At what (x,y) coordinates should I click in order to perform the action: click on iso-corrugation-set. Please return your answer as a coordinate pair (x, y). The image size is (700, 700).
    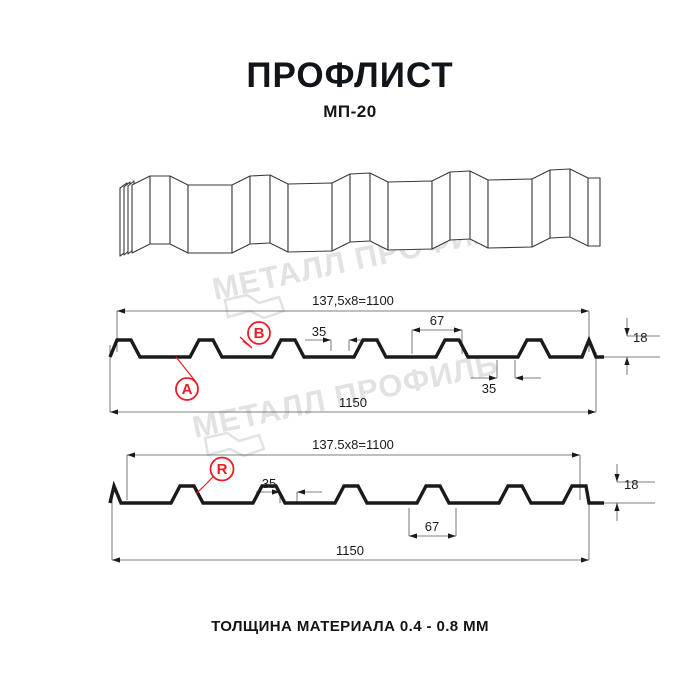
    Looking at the image, I should click on (366, 211).